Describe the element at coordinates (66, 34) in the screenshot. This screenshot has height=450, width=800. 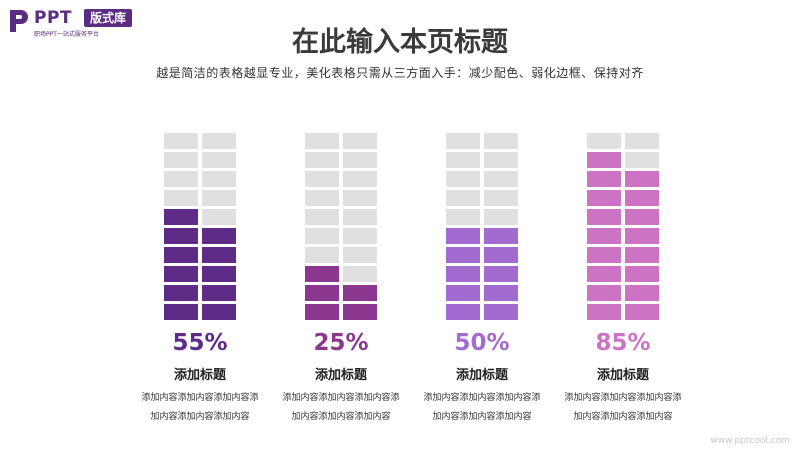
I see `logo-tagline: 职场PPT一站式服务平台` at that location.